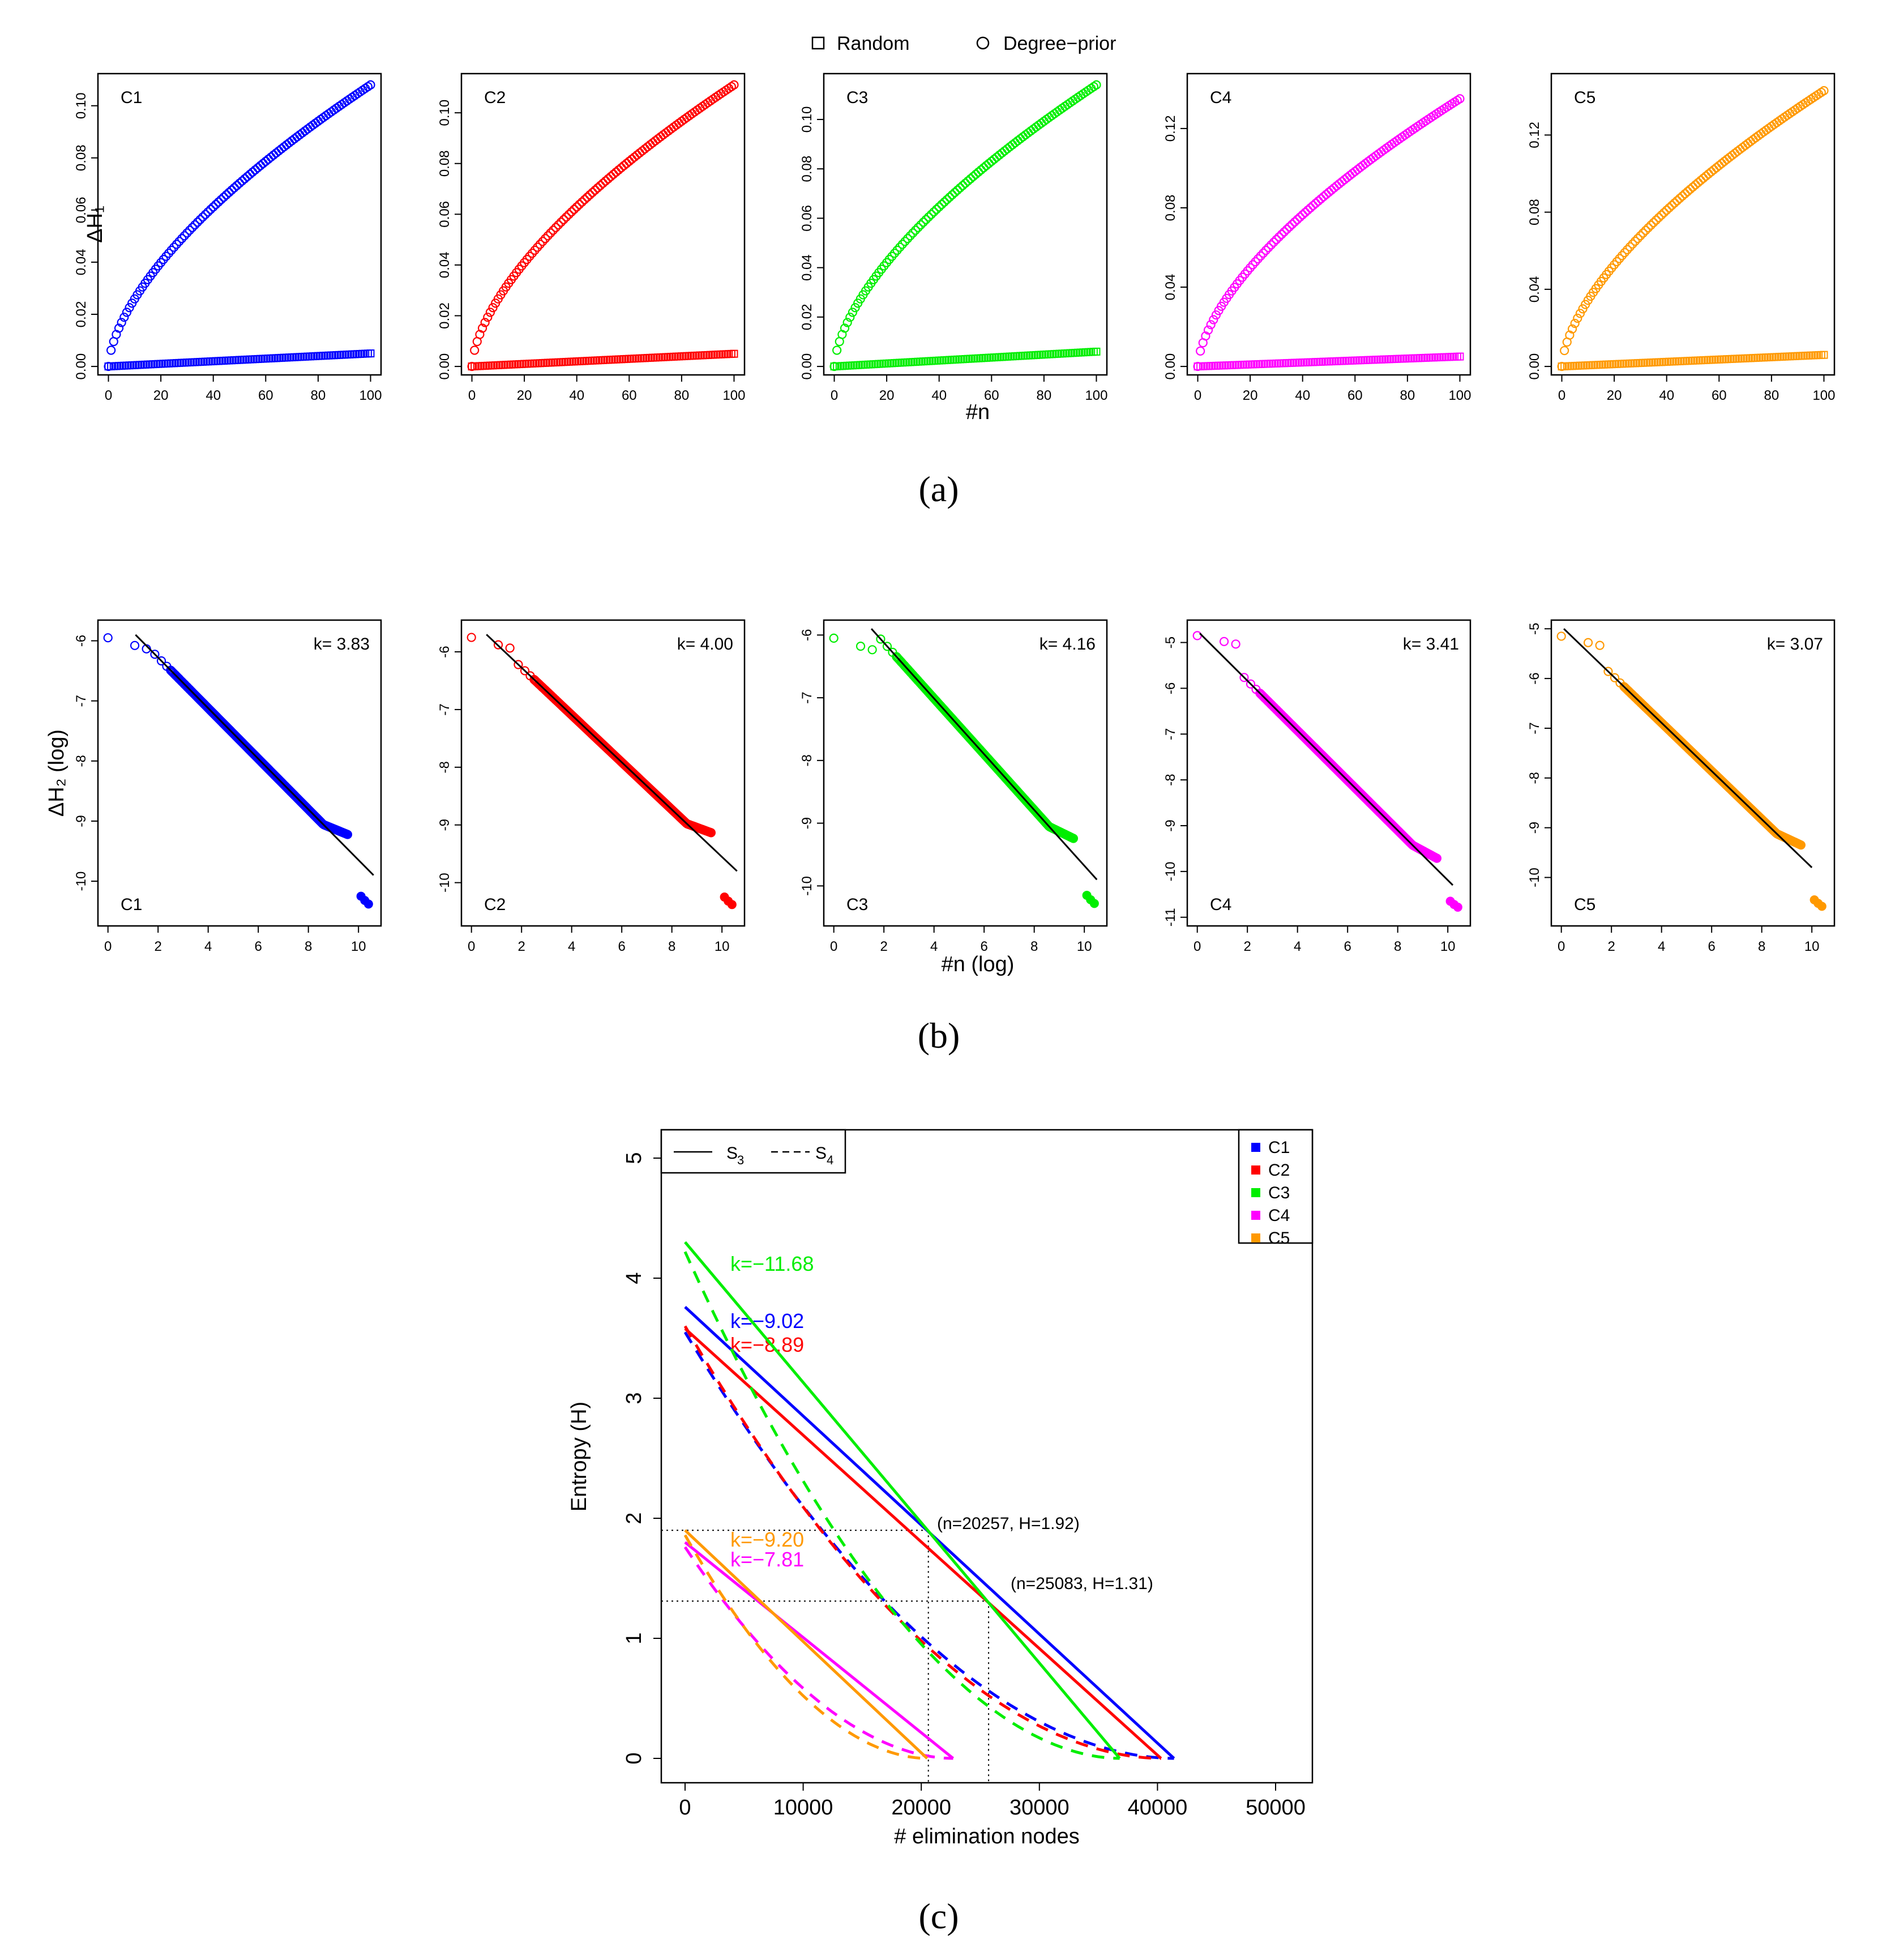  Describe the element at coordinates (767, 1344) in the screenshot. I see `k-slope-label: k=−8.89` at that location.